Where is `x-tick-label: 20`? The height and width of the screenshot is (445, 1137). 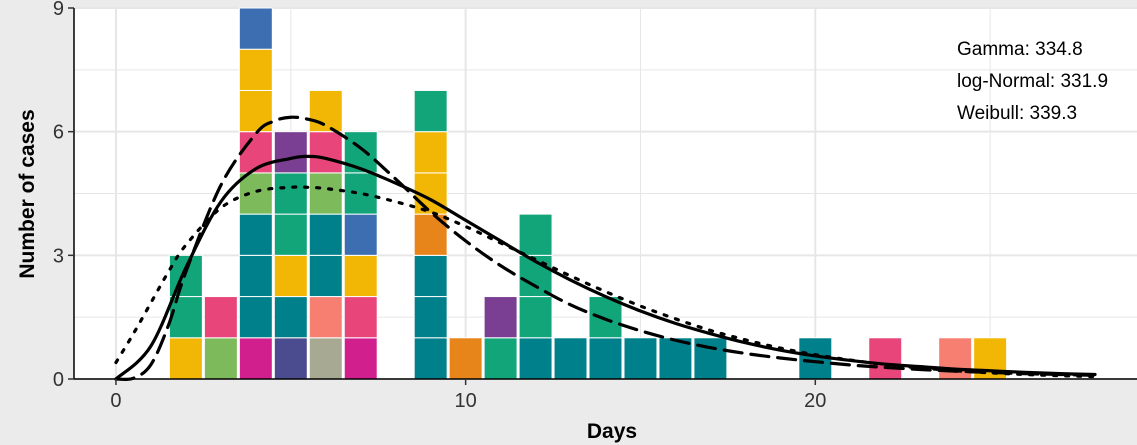 x-tick-label: 20 is located at coordinates (815, 401).